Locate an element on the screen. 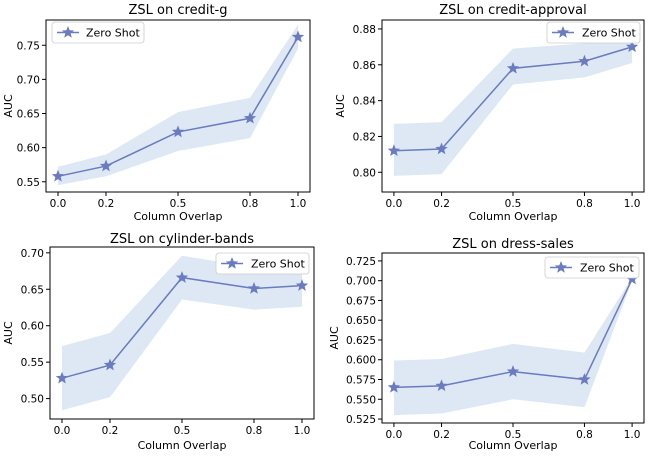 Image resolution: width=654 pixels, height=457 pixels. y-tick-label: 0.675 is located at coordinates (361, 301).